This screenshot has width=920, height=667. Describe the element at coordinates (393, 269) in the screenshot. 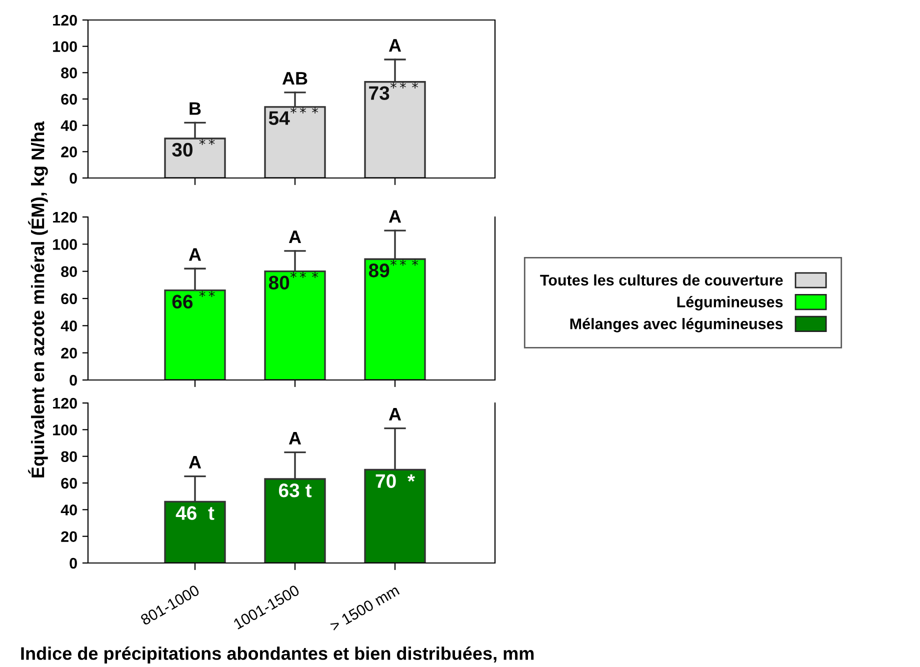

I see `data-label: 89$^{***}$` at that location.